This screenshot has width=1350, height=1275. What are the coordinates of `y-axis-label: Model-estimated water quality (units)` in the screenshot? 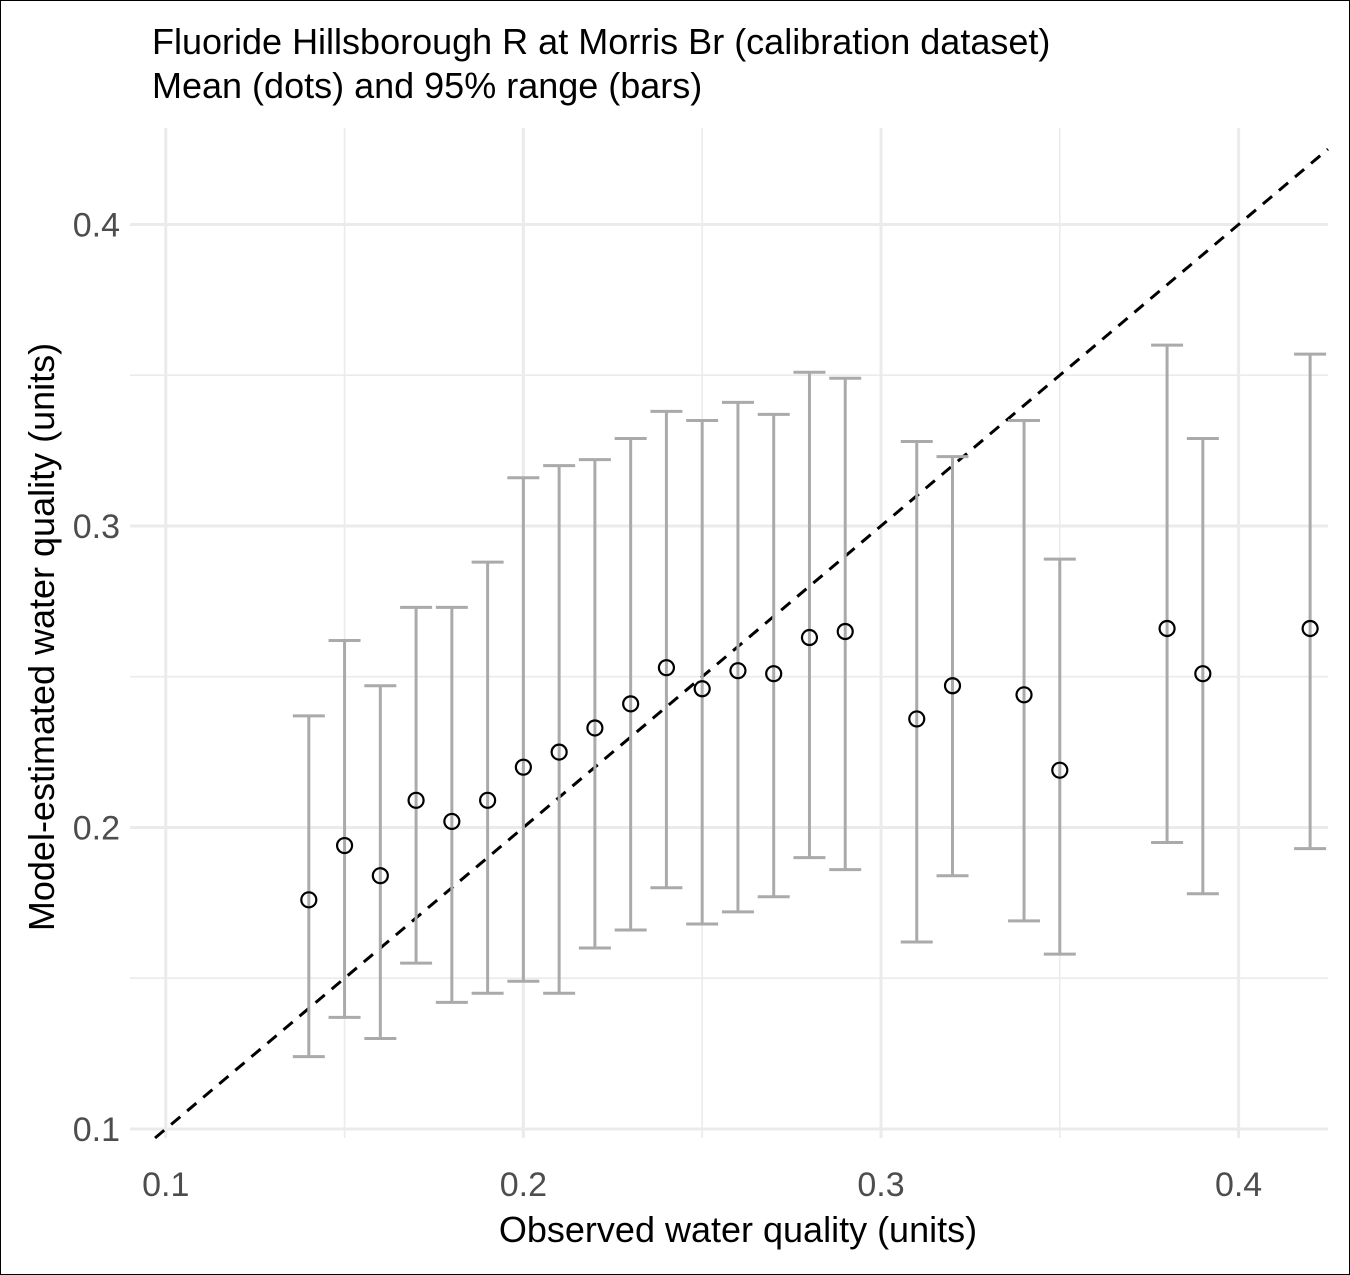 It's located at (41, 637).